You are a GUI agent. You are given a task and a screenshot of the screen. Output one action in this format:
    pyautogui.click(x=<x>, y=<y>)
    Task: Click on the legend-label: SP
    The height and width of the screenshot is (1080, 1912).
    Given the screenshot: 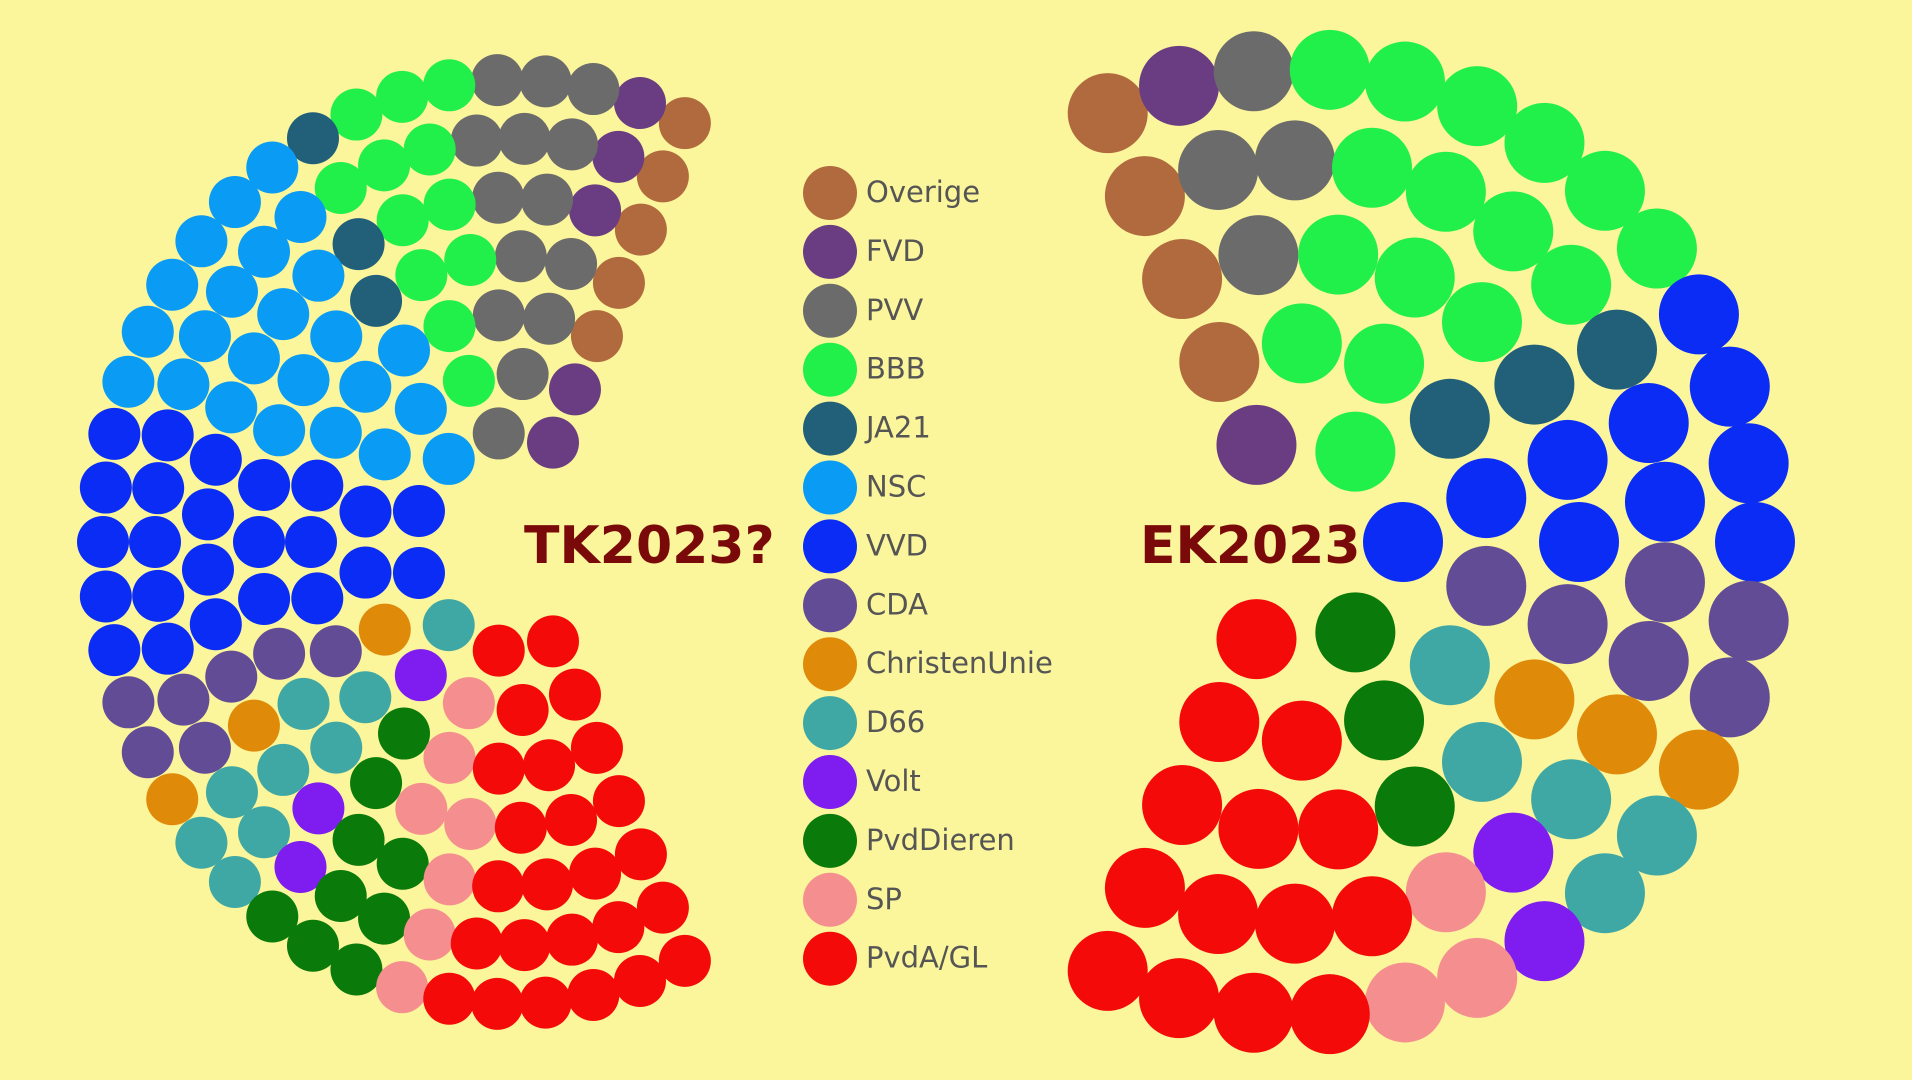 What is the action you would take?
    pyautogui.click(x=884, y=899)
    